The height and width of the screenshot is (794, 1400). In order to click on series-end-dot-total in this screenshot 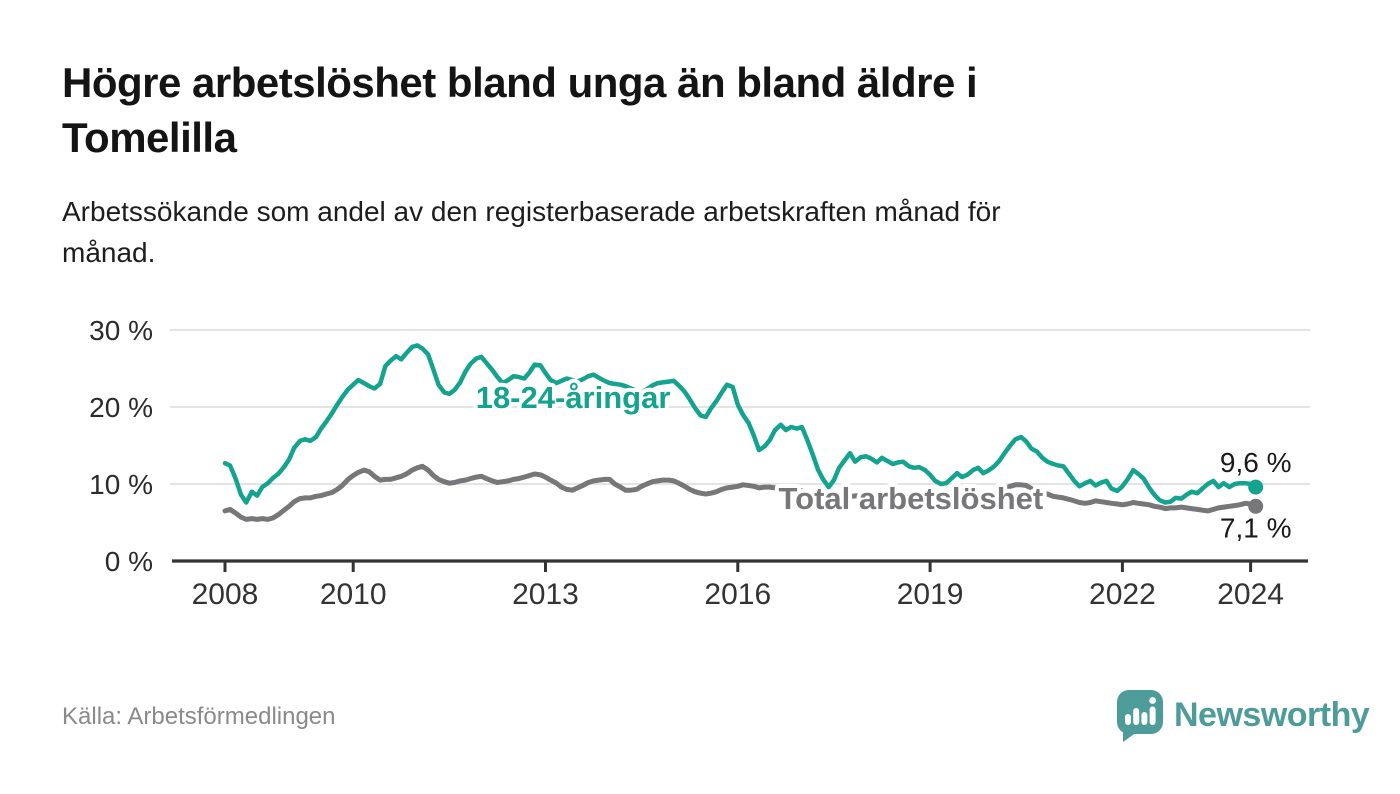, I will do `click(1256, 506)`.